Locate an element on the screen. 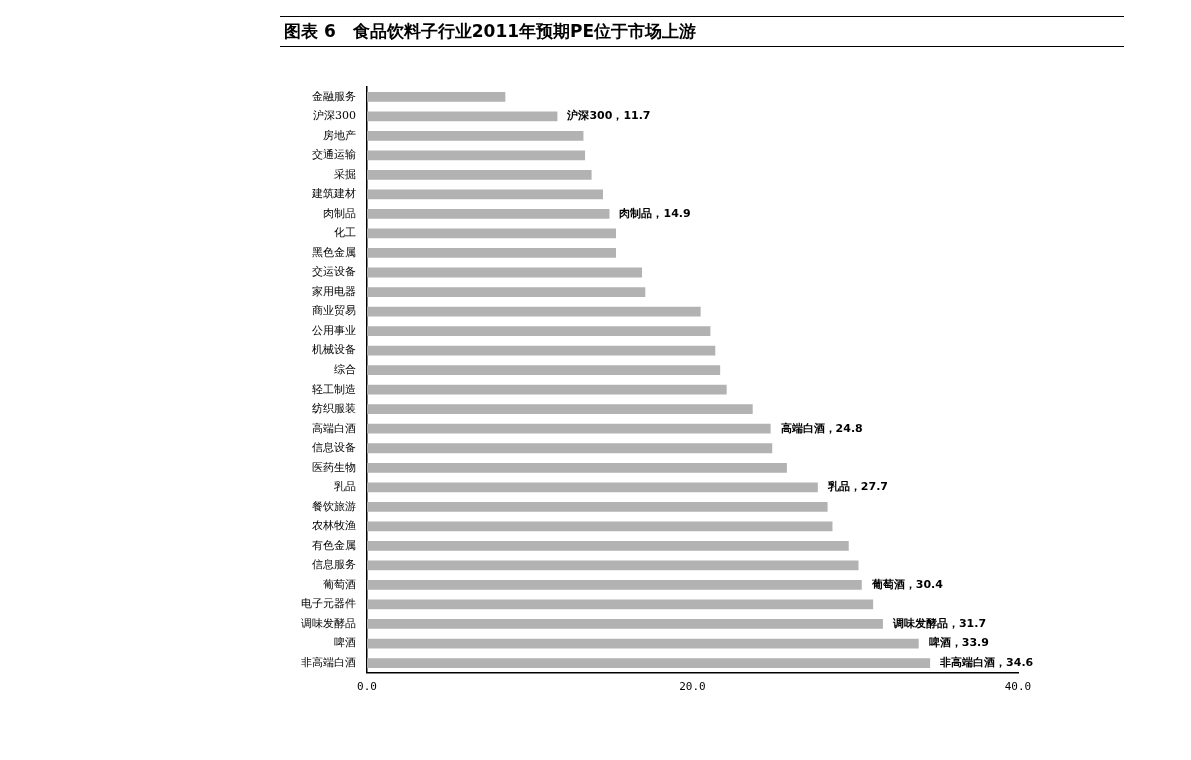  y-tick-label: 葡萄酒 is located at coordinates (339, 584).